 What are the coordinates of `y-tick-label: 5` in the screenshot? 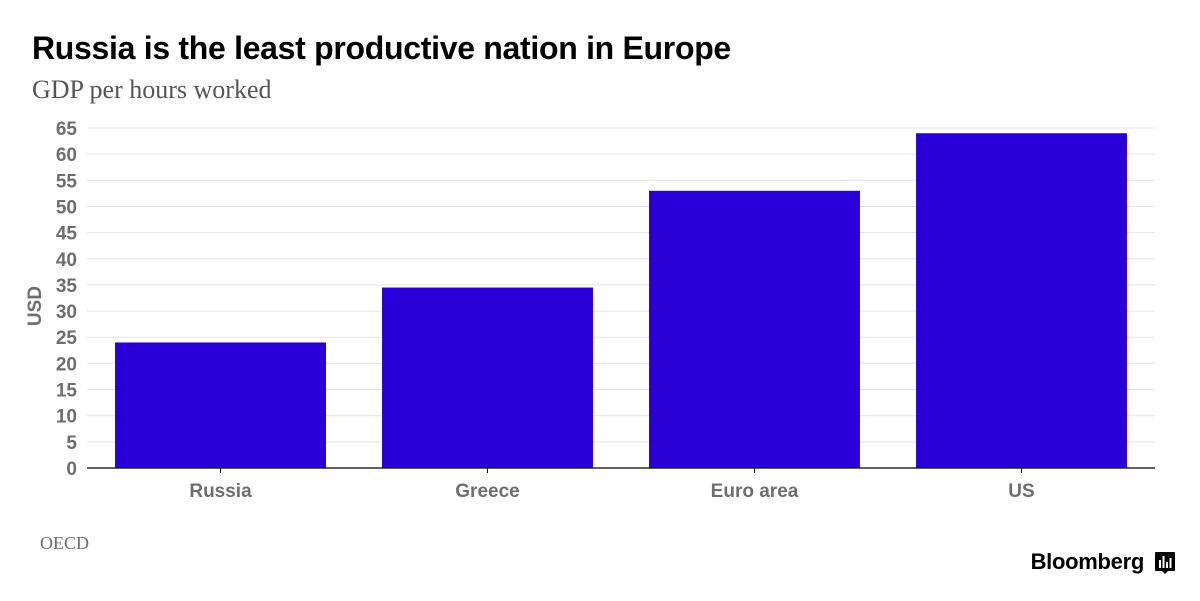 It's located at (71, 443).